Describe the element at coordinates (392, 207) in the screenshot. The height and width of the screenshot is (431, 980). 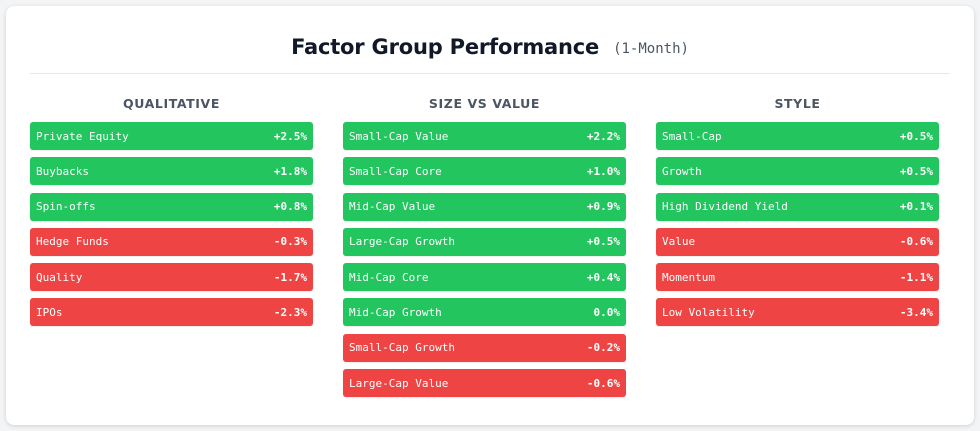
I see `factor-label: Mid-Cap Value` at that location.